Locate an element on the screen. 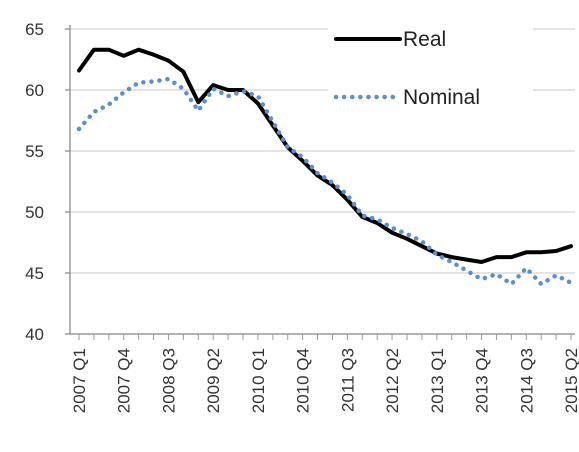 The height and width of the screenshot is (452, 579). x-tick-label-2007-Q4: 2007 Q4 is located at coordinates (124, 380).